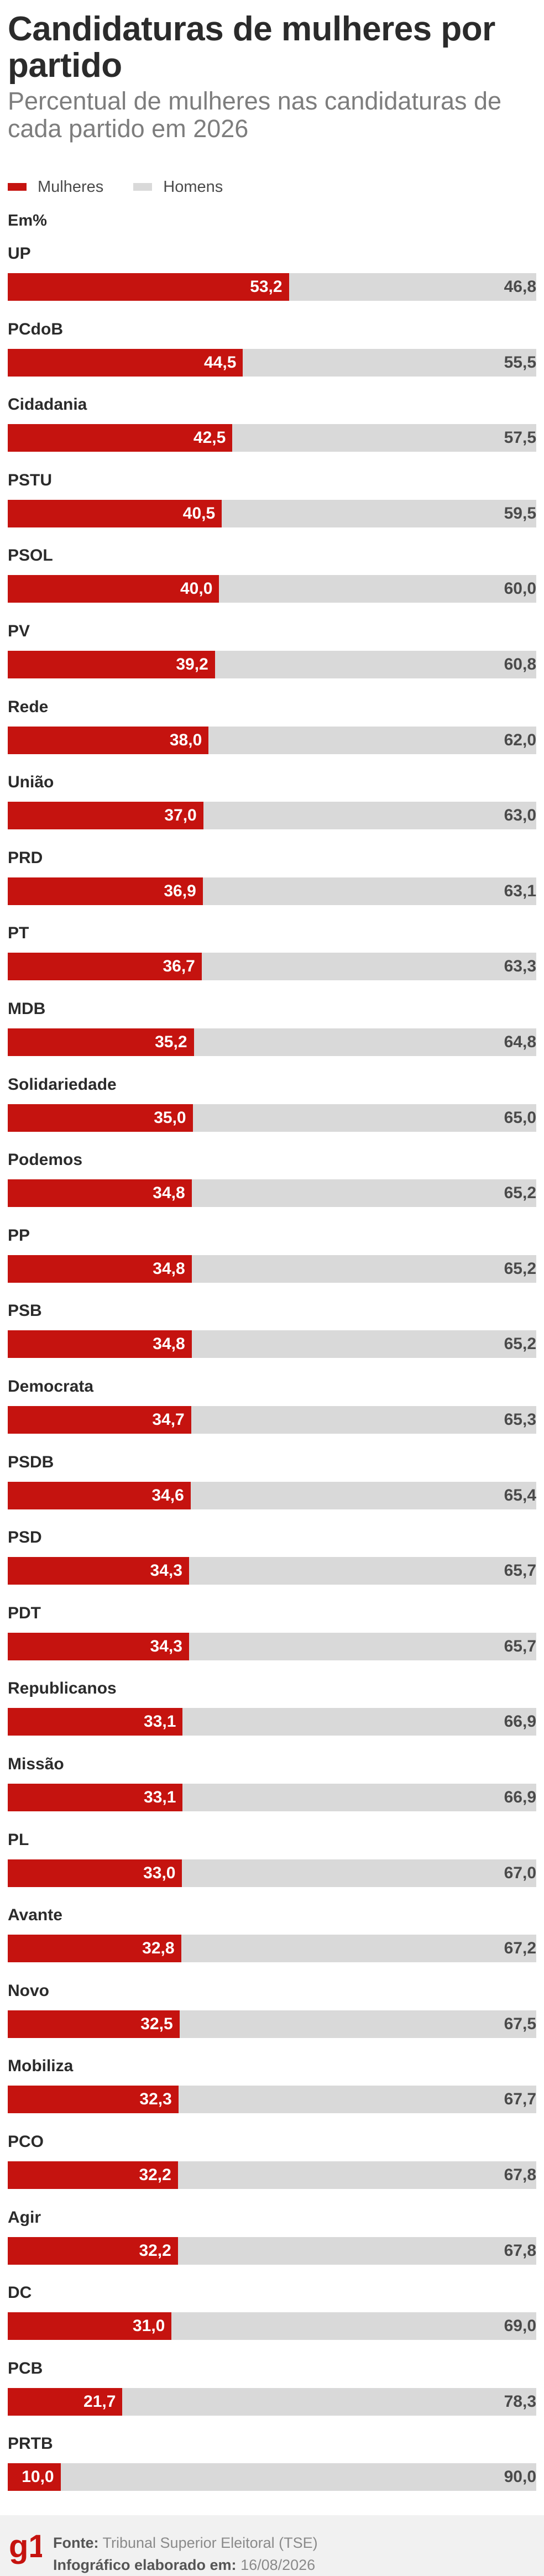 The height and width of the screenshot is (2576, 544). Describe the element at coordinates (520, 588) in the screenshot. I see `value-label-men: 60,0` at that location.